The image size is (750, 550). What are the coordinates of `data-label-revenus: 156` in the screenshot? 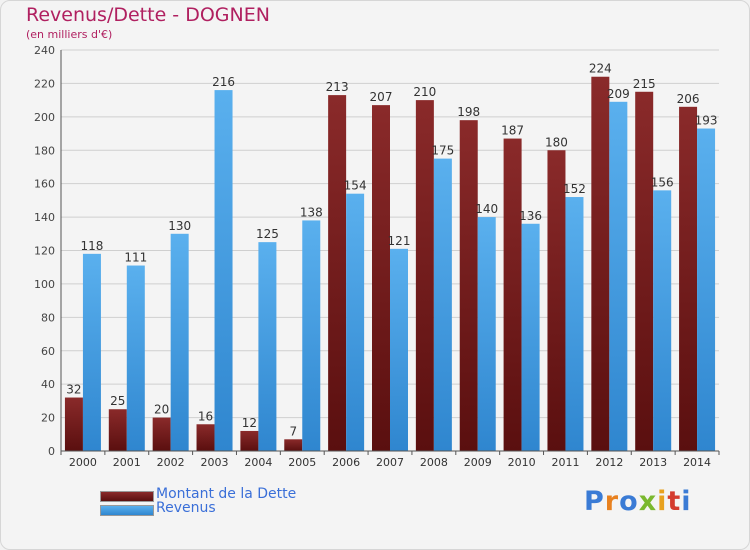 It's located at (662, 182).